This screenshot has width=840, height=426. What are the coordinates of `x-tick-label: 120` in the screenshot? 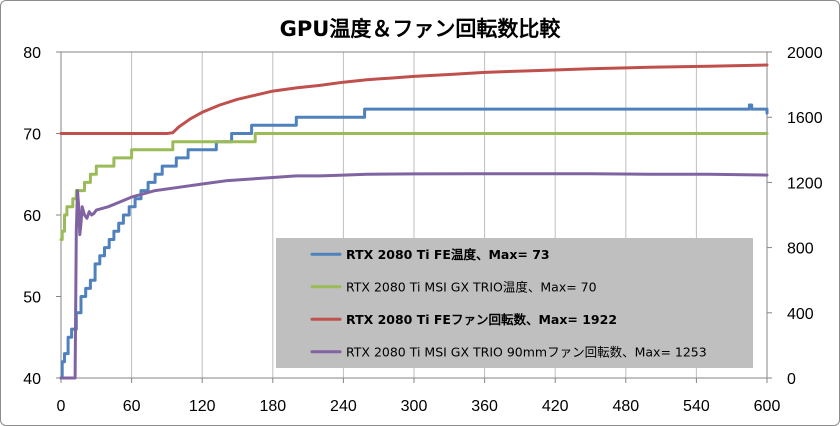 It's located at (202, 406).